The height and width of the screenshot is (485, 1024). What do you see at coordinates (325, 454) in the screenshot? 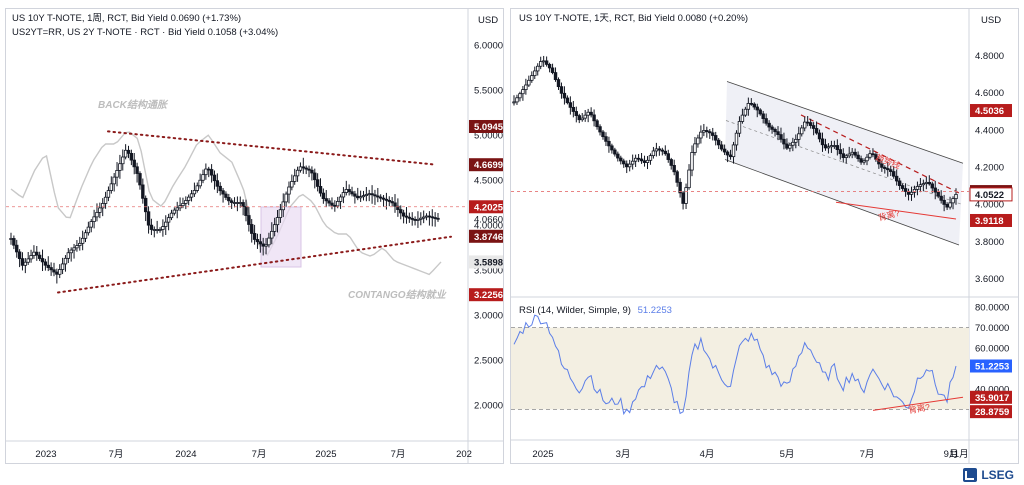
I see `weekly-x-tick-4: 2025` at bounding box center [325, 454].